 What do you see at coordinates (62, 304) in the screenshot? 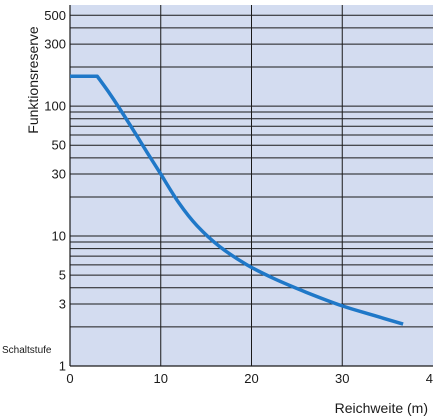
I see `y-tick-label: 3` at bounding box center [62, 304].